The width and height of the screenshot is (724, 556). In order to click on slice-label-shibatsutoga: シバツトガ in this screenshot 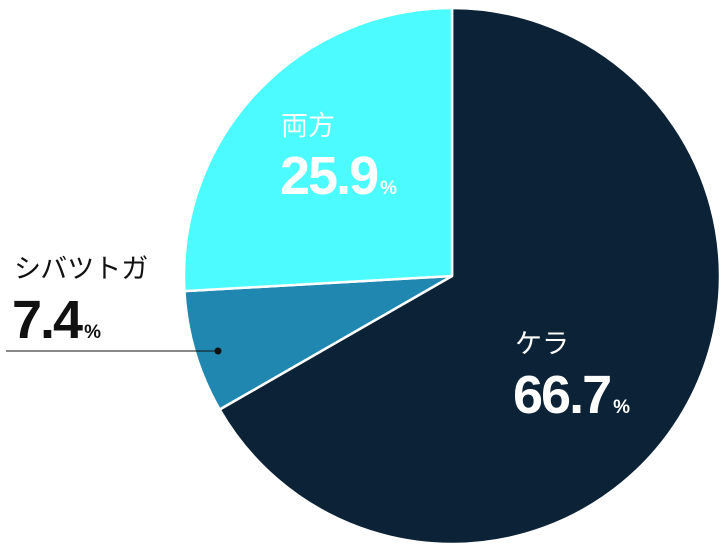, I will do `click(81, 269)`.